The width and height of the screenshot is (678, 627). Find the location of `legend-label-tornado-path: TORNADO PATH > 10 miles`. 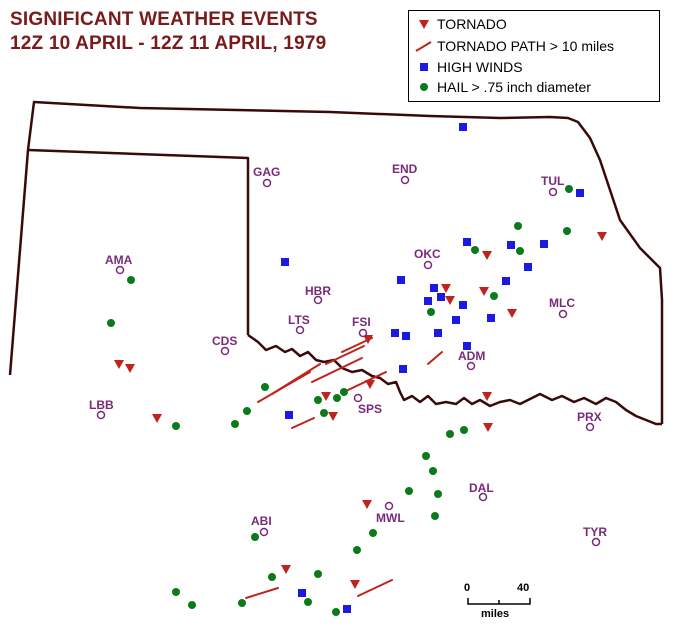

legend-label-tornado-path: TORNADO PATH > 10 miles is located at coordinates (525, 46).